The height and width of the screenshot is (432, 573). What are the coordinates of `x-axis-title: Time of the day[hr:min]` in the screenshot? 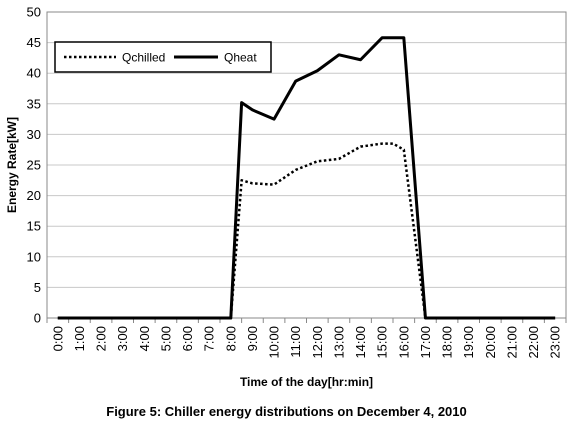 It's located at (306, 382).